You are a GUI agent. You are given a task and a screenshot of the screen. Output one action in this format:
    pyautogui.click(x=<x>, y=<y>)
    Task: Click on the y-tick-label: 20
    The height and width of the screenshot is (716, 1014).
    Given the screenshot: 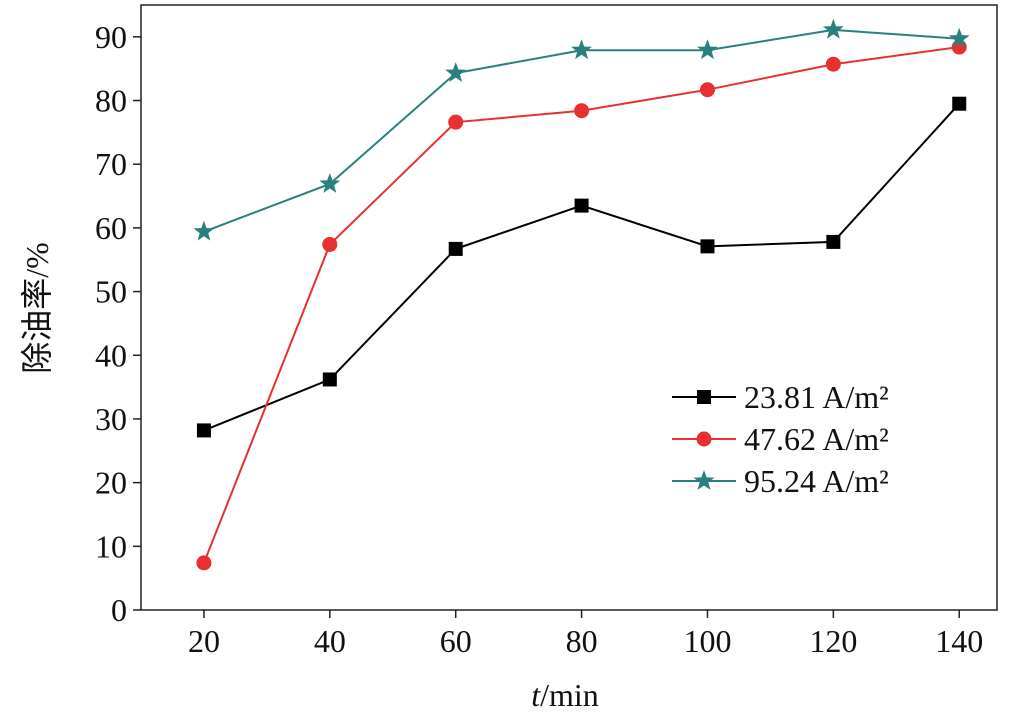 What is the action you would take?
    pyautogui.click(x=111, y=483)
    